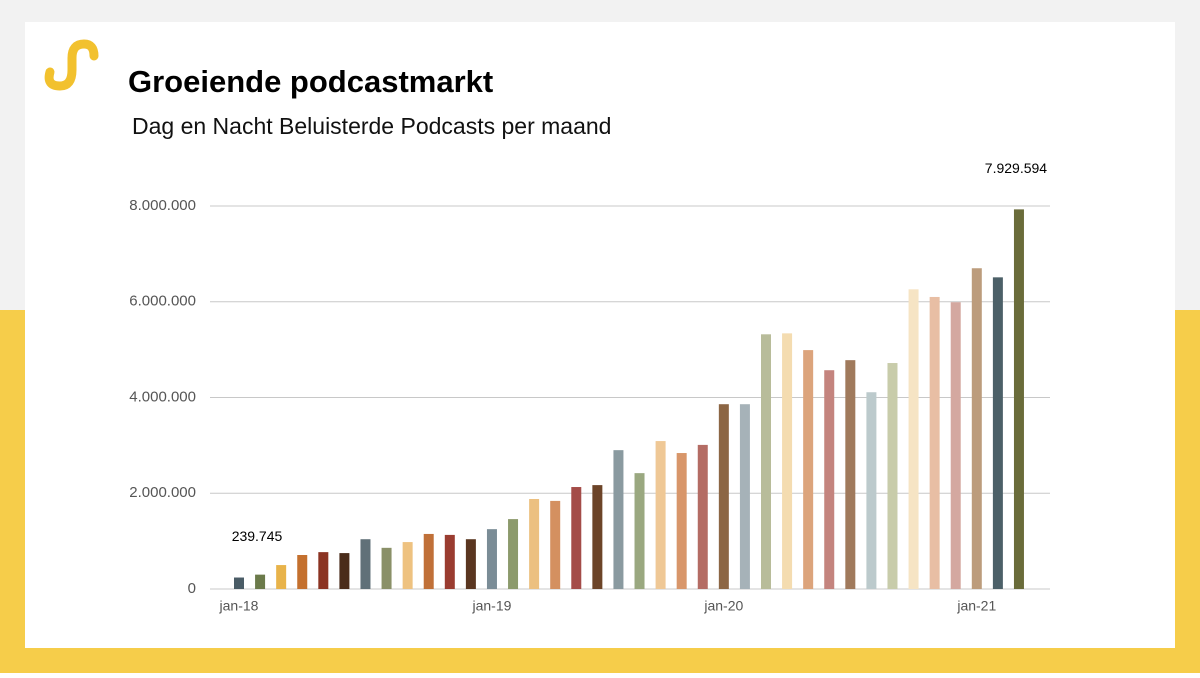 The image size is (1200, 678). I want to click on y-tick-label: 0, so click(192, 588).